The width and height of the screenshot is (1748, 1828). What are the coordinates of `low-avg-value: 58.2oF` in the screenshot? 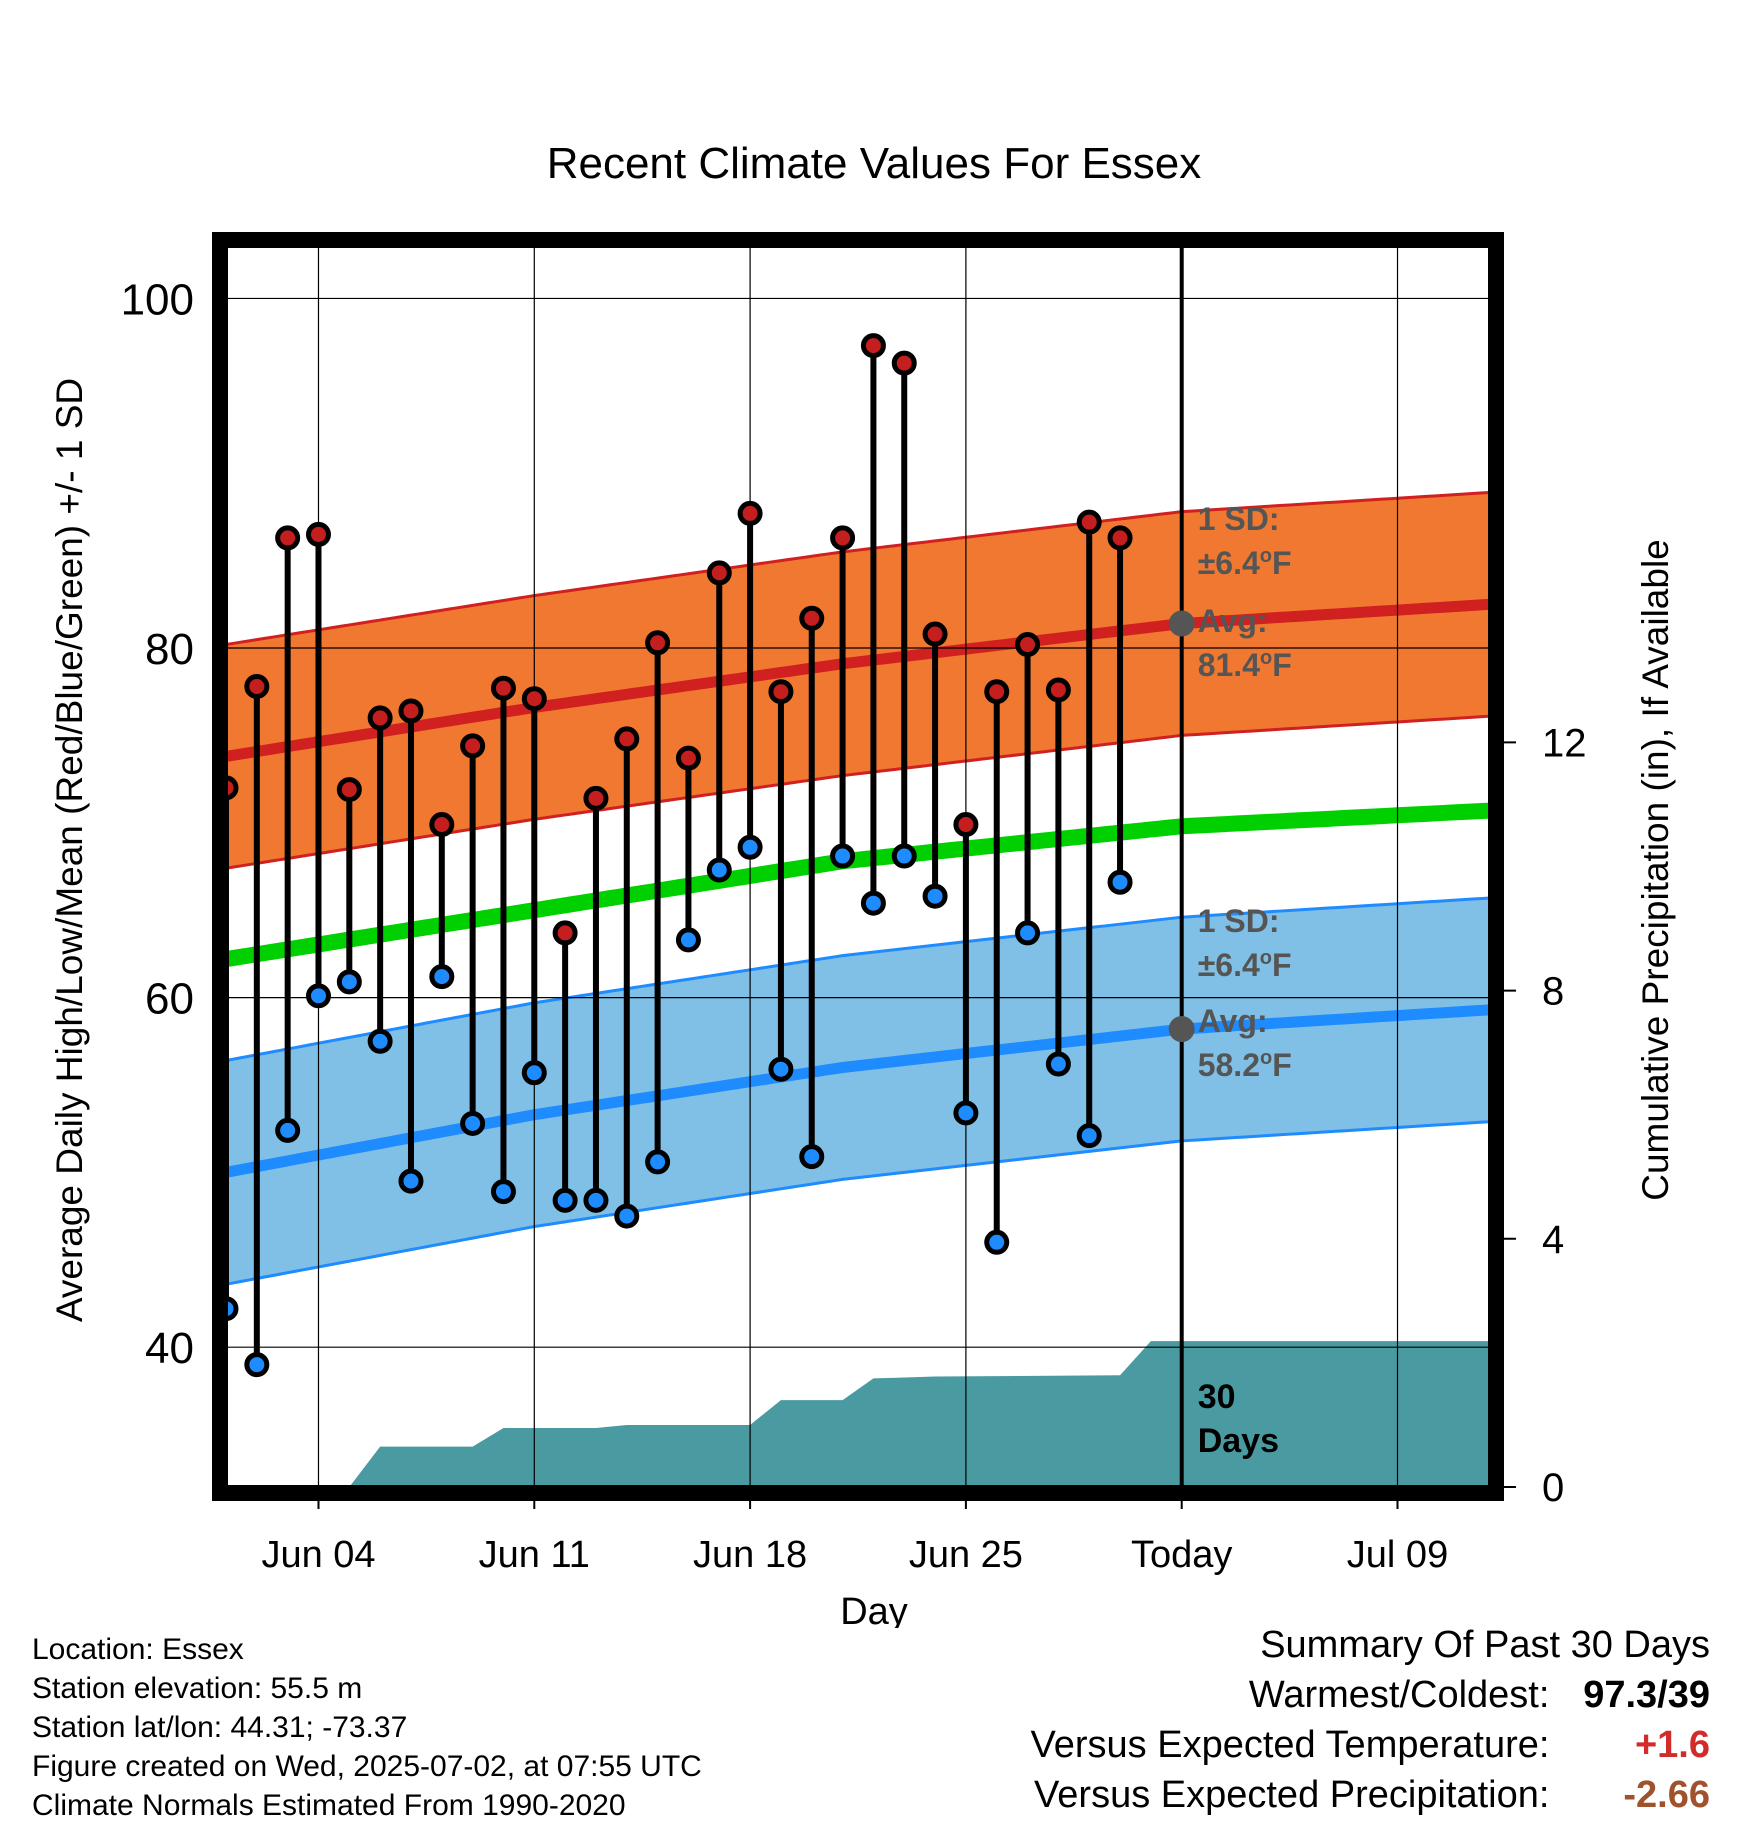 It's located at (1245, 1065).